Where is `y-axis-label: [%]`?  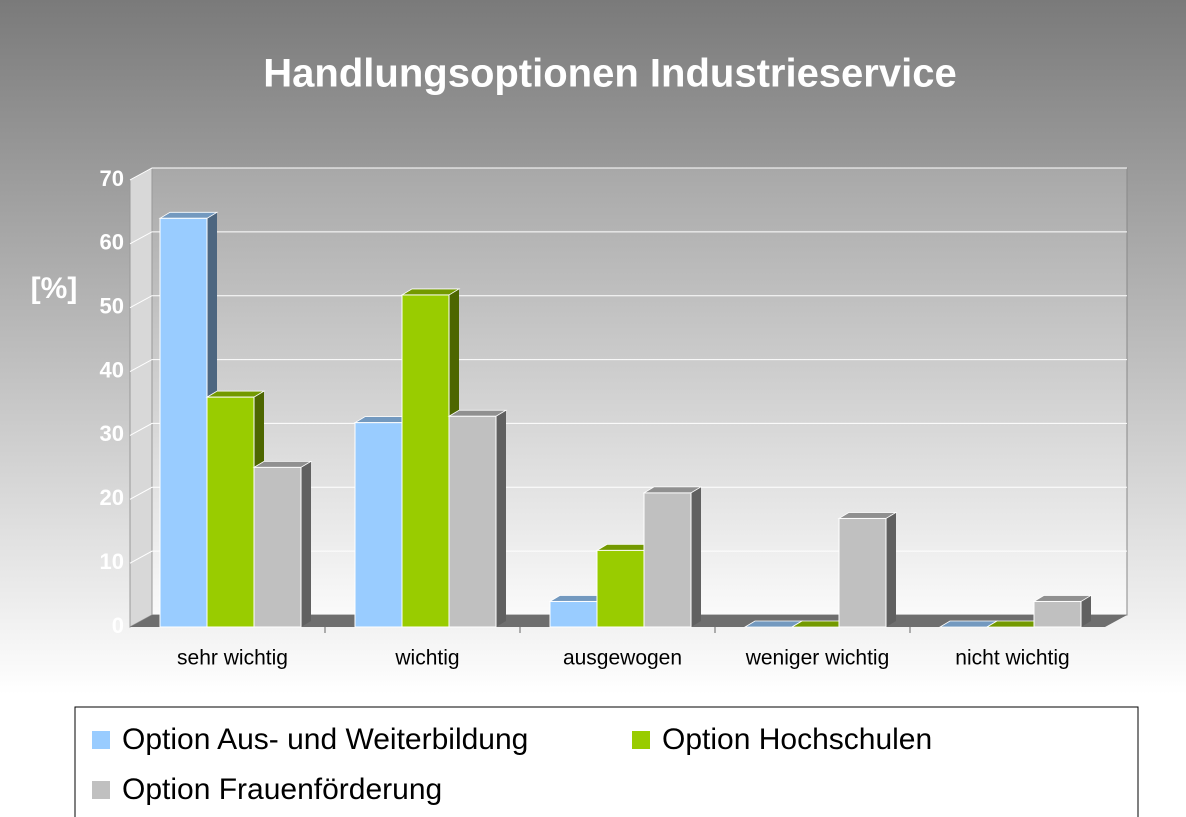
y-axis-label: [%] is located at coordinates (54, 288).